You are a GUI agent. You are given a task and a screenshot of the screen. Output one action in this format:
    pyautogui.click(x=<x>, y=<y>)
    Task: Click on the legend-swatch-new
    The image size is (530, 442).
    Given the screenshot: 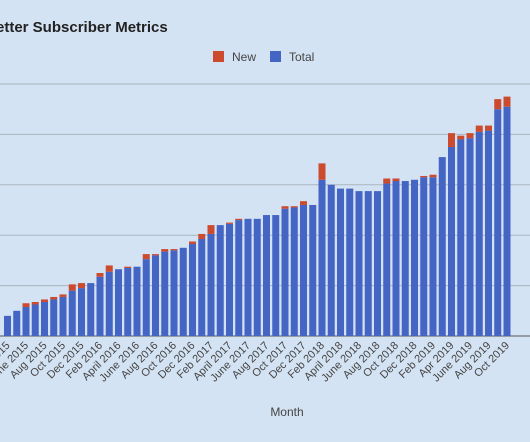 What is the action you would take?
    pyautogui.click(x=218, y=56)
    